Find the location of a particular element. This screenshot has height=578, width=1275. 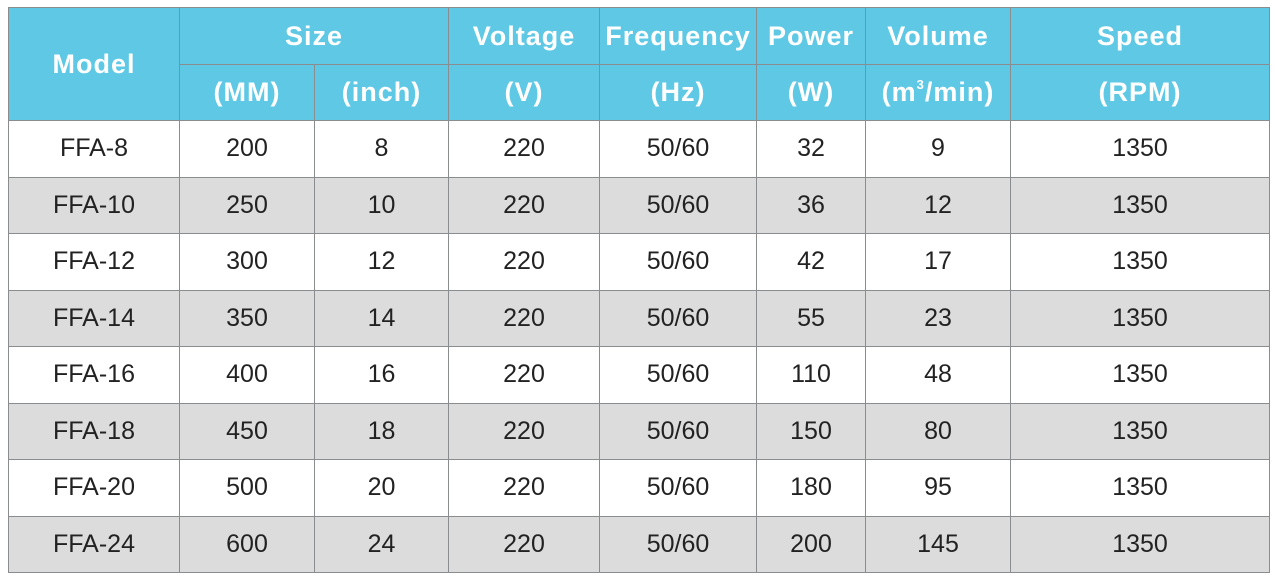

cell-power: 180 is located at coordinates (811, 488).